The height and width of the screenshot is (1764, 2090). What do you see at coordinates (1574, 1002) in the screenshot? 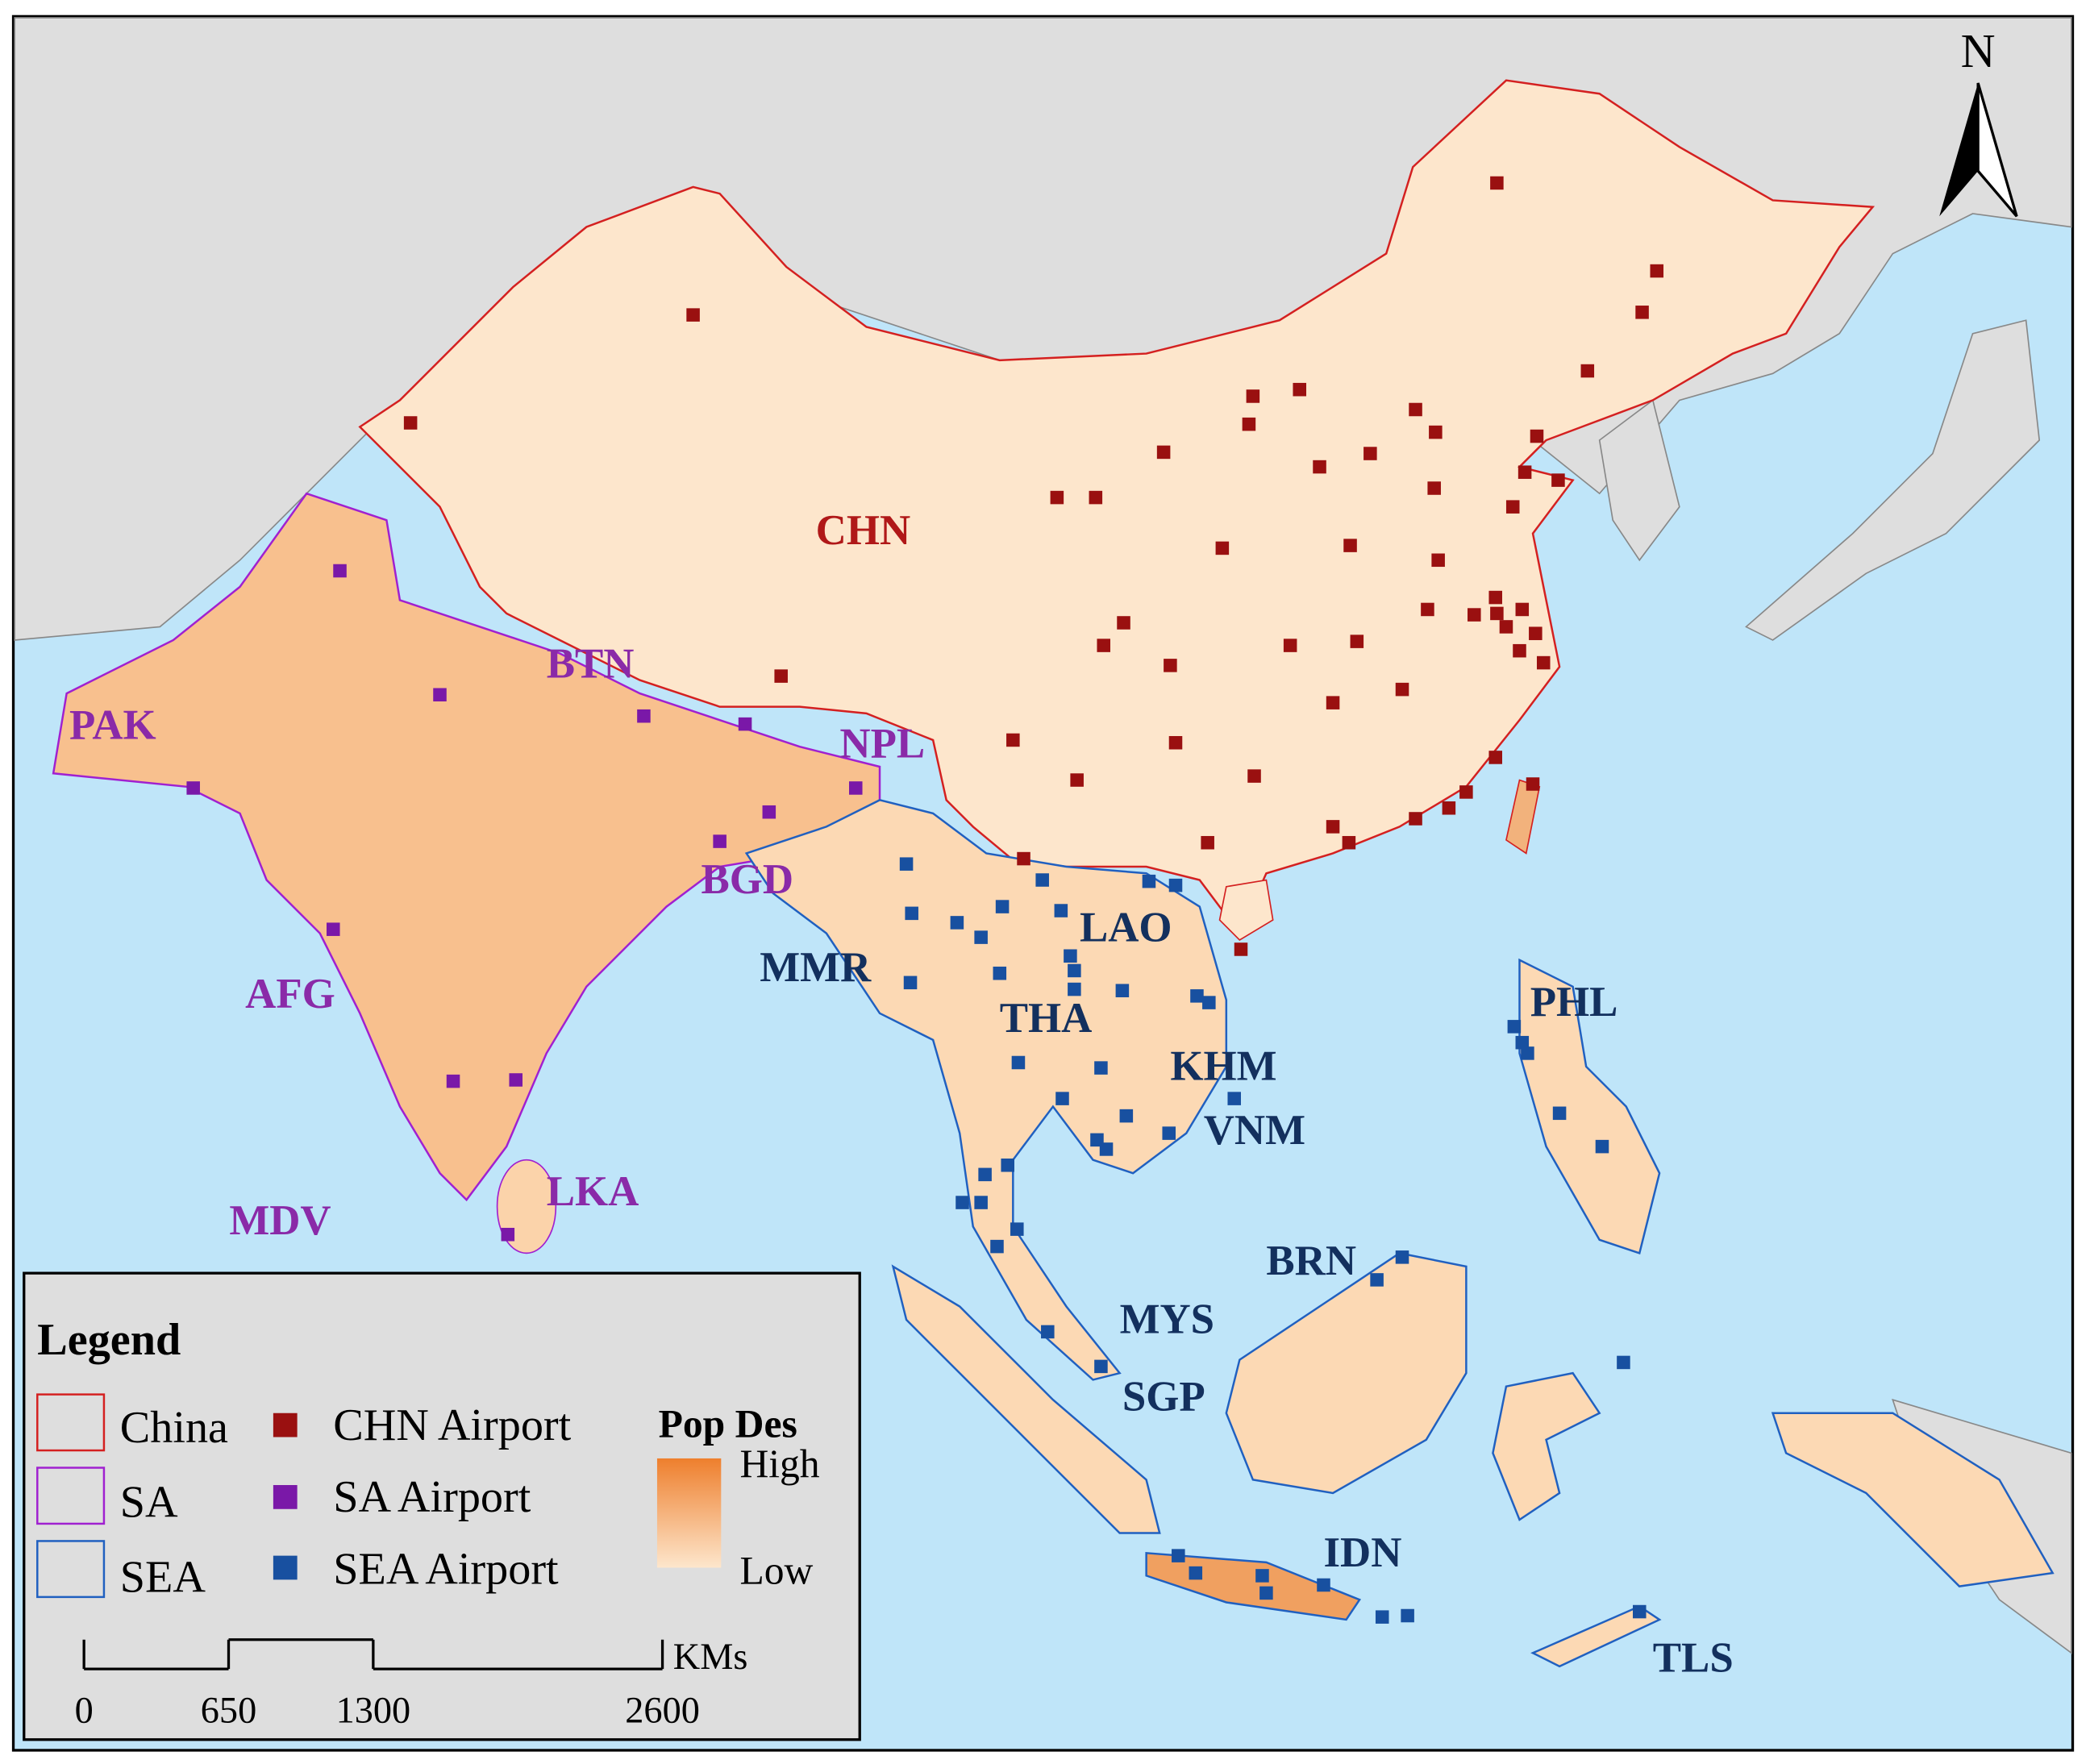
I see `country-label: PHL` at bounding box center [1574, 1002].